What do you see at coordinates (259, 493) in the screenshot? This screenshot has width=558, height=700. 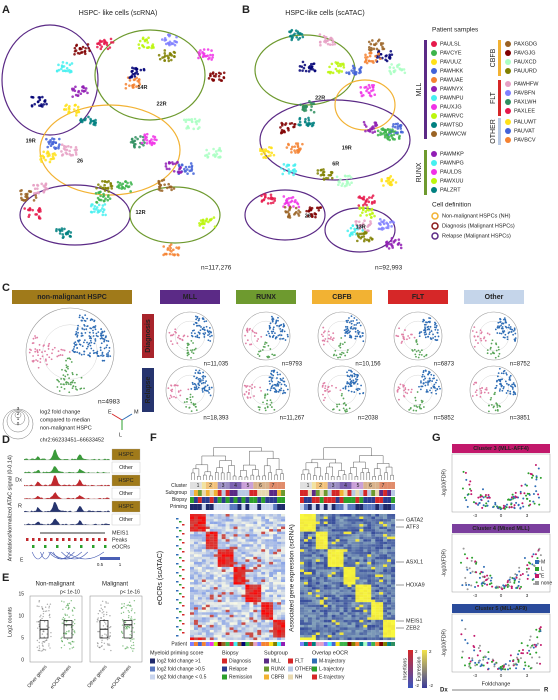 I see `subgroup-cell` at bounding box center [259, 493].